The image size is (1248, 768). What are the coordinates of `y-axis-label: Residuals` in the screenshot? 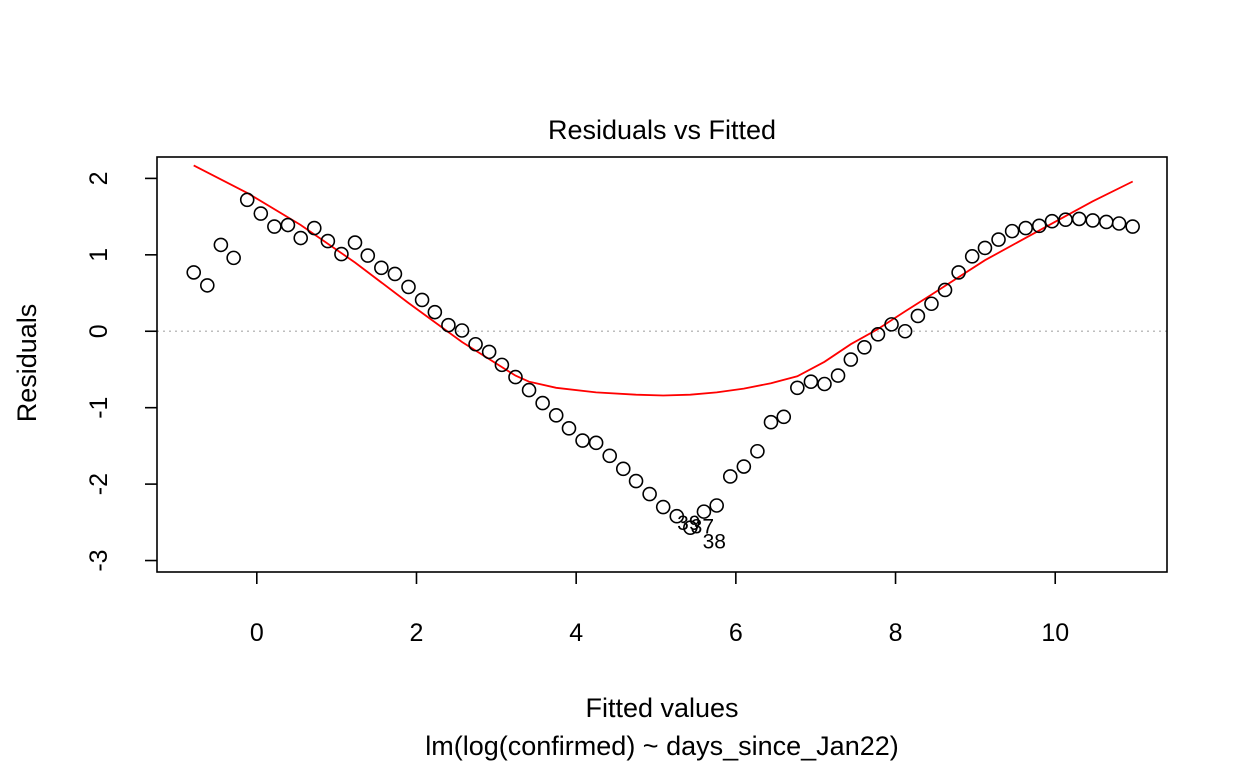 It's located at (27, 363).